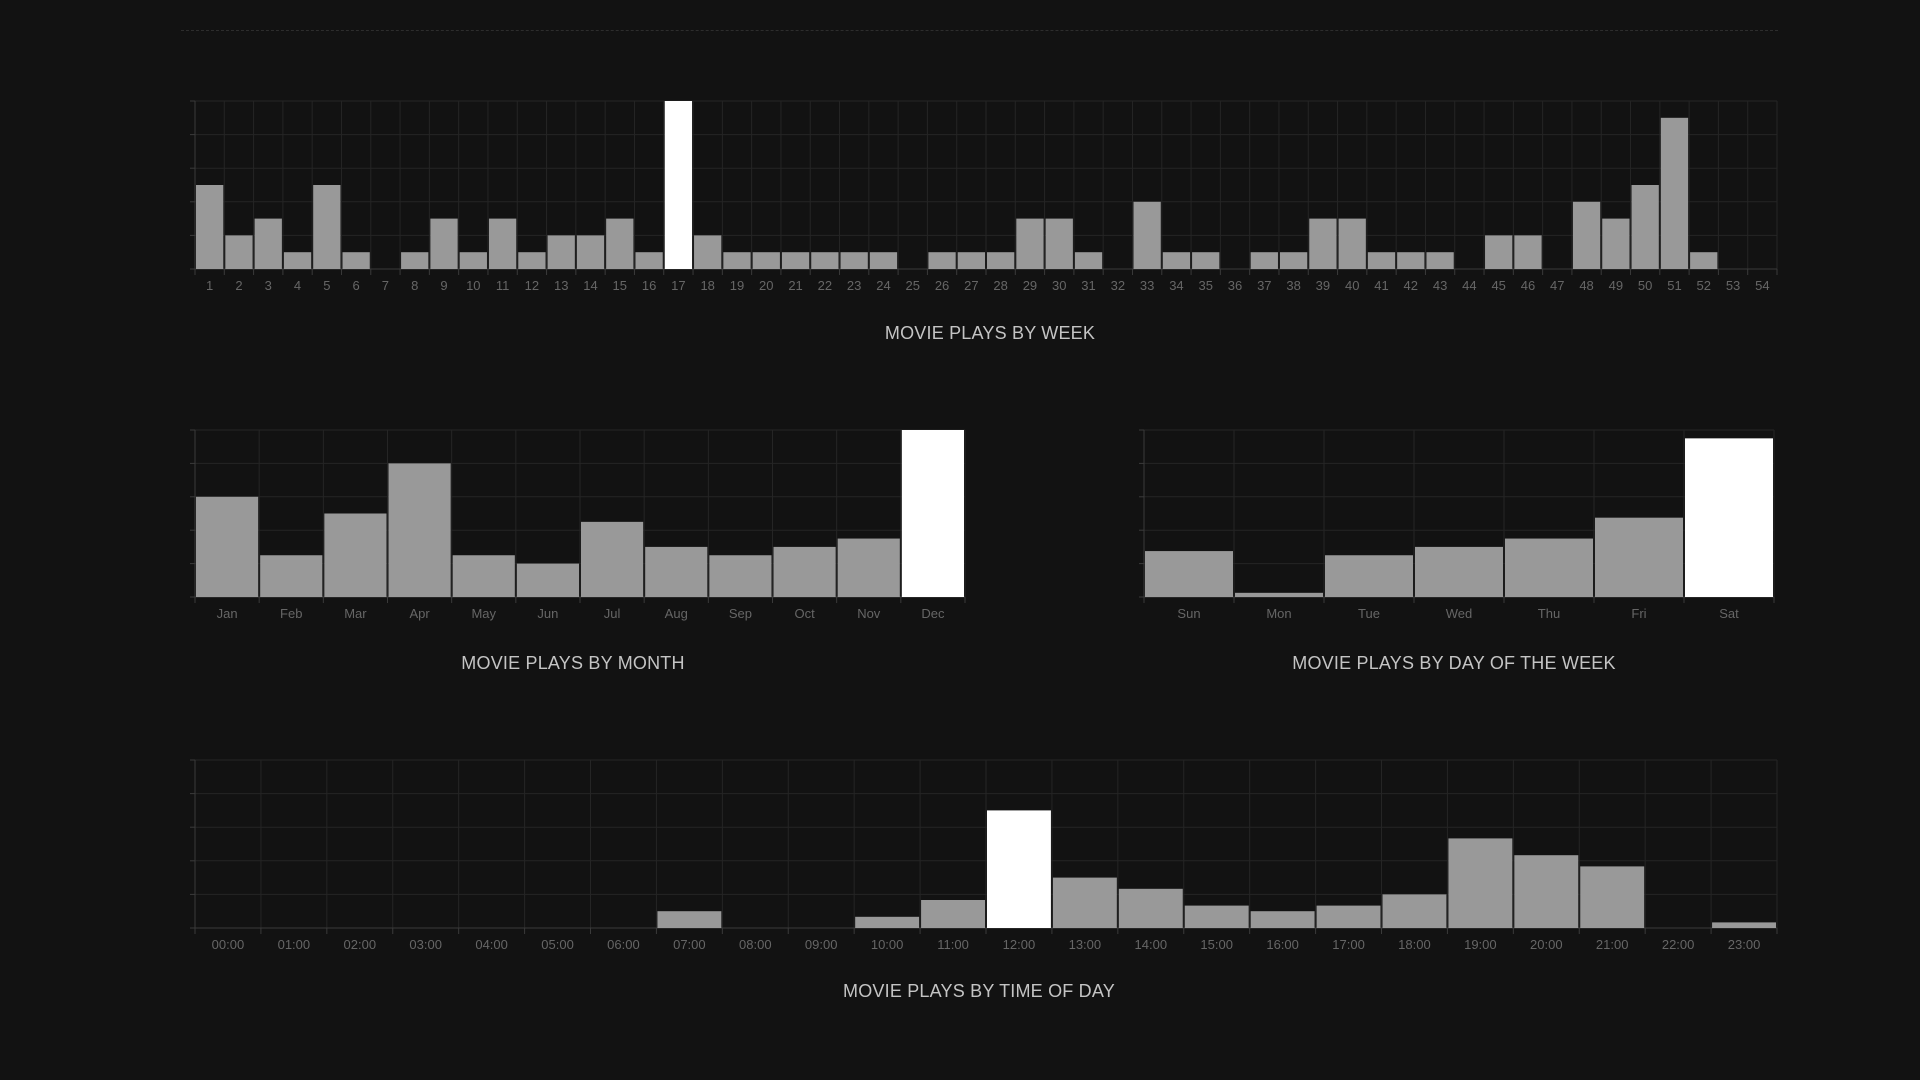 This screenshot has height=1080, width=1920. What do you see at coordinates (1454, 663) in the screenshot?
I see `chart-title-weekday: MOVIE PLAYS BY DAY OF THE WEEK` at bounding box center [1454, 663].